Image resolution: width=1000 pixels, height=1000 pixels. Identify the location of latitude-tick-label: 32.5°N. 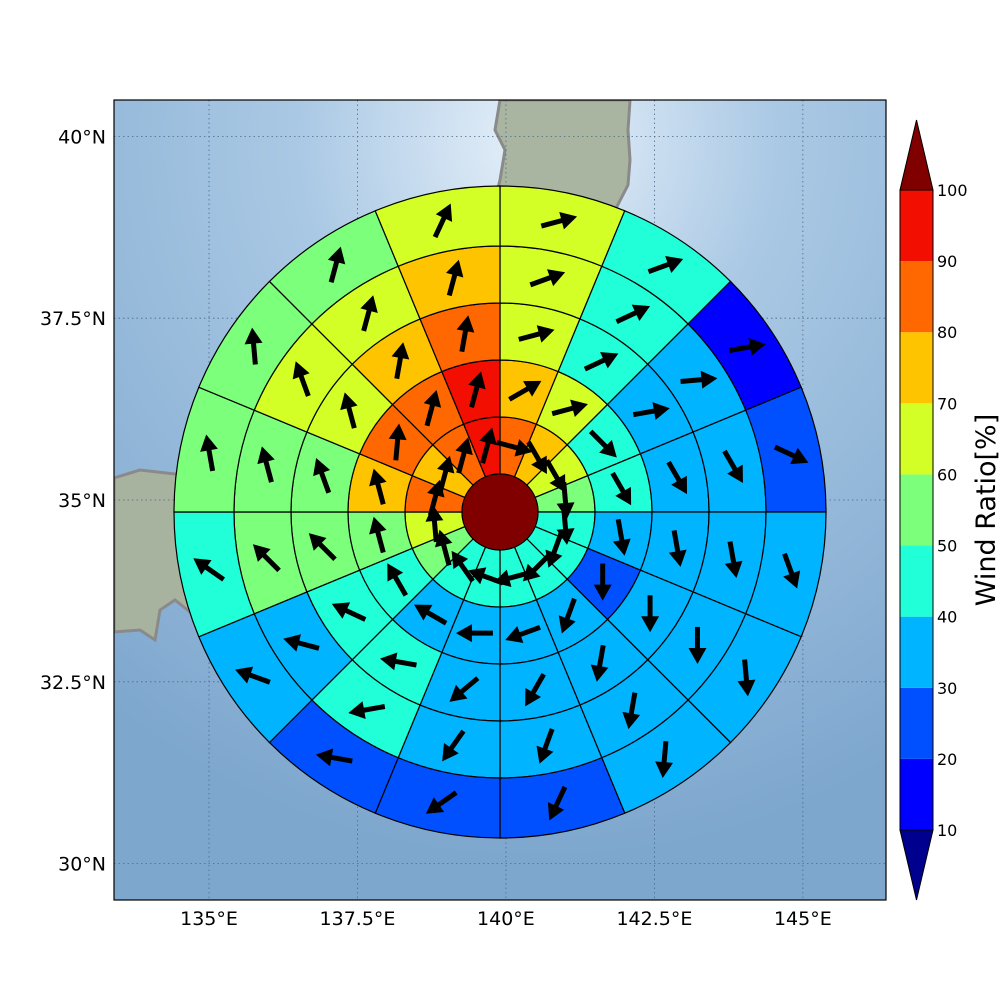
(73, 683).